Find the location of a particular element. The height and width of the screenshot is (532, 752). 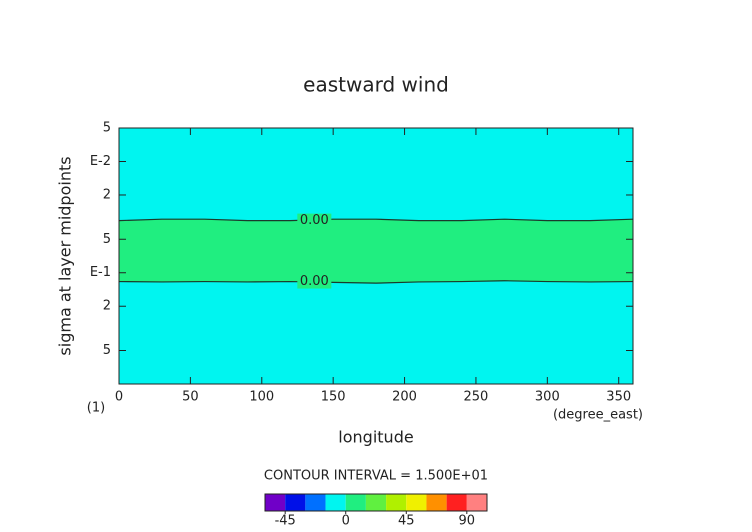

colorbar-tick-label: -45 is located at coordinates (285, 521).